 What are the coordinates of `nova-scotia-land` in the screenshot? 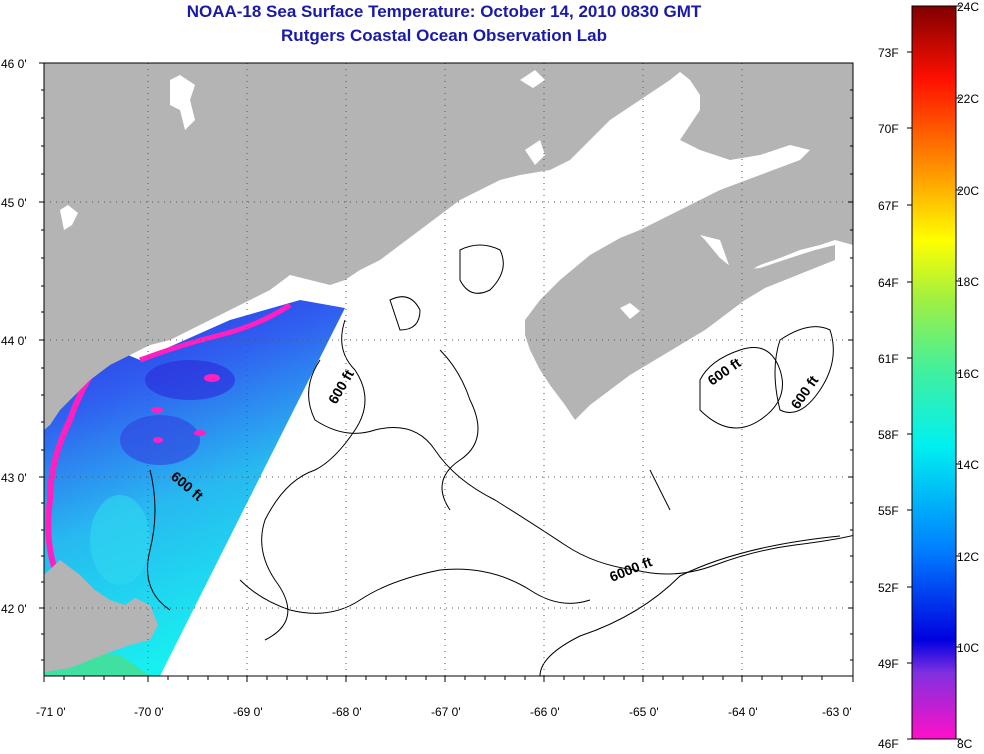 It's located at (680, 321).